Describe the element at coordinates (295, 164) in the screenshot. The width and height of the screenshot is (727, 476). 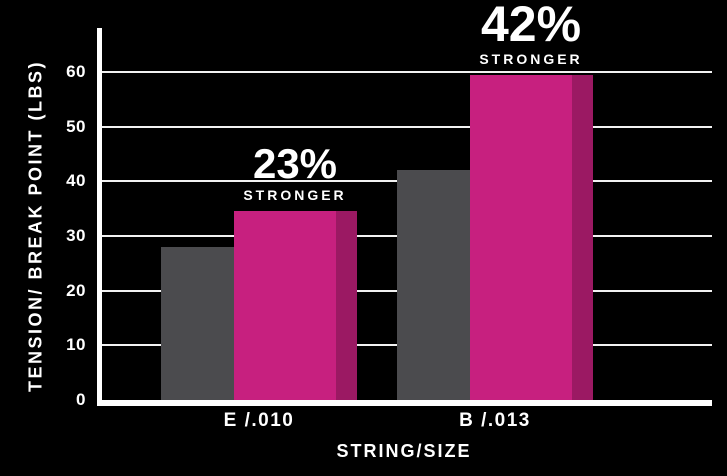
I see `annotation-percent: 23%` at that location.